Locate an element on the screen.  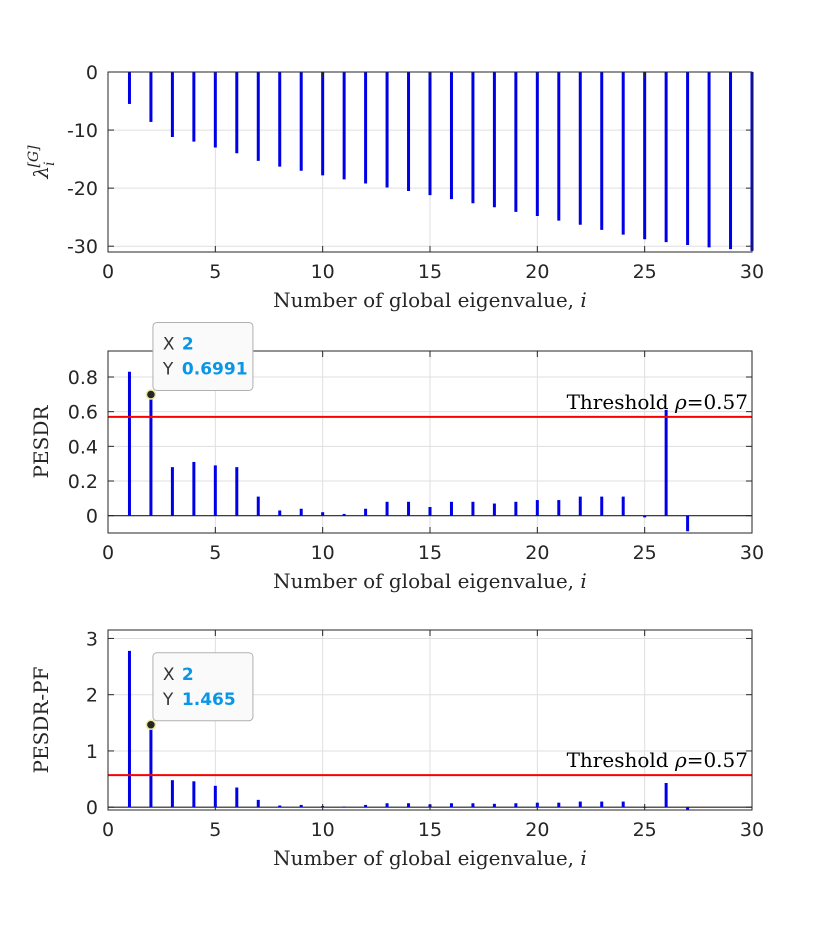
datatip-y-value: 0.6991 is located at coordinates (215, 369).